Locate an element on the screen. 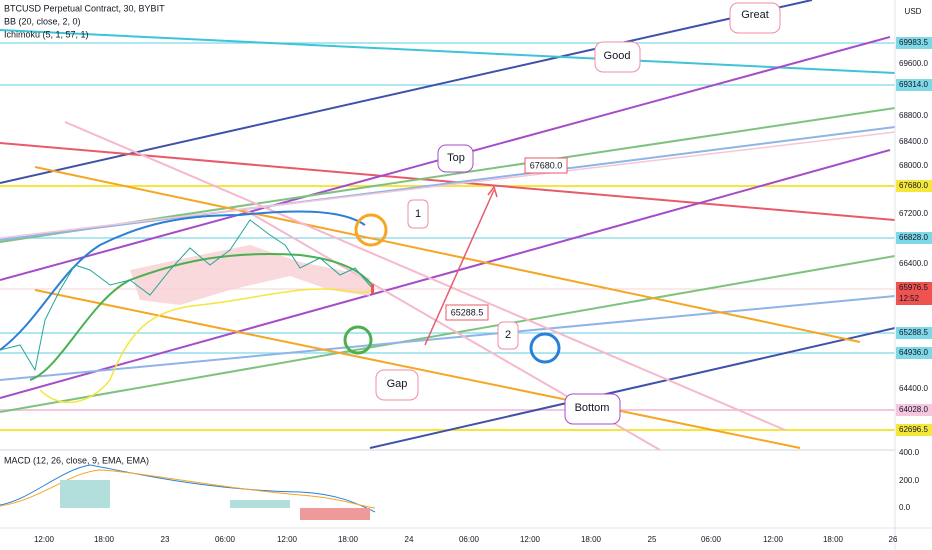 This screenshot has height=550, width=932. price-label: 67680.0 is located at coordinates (913, 185).